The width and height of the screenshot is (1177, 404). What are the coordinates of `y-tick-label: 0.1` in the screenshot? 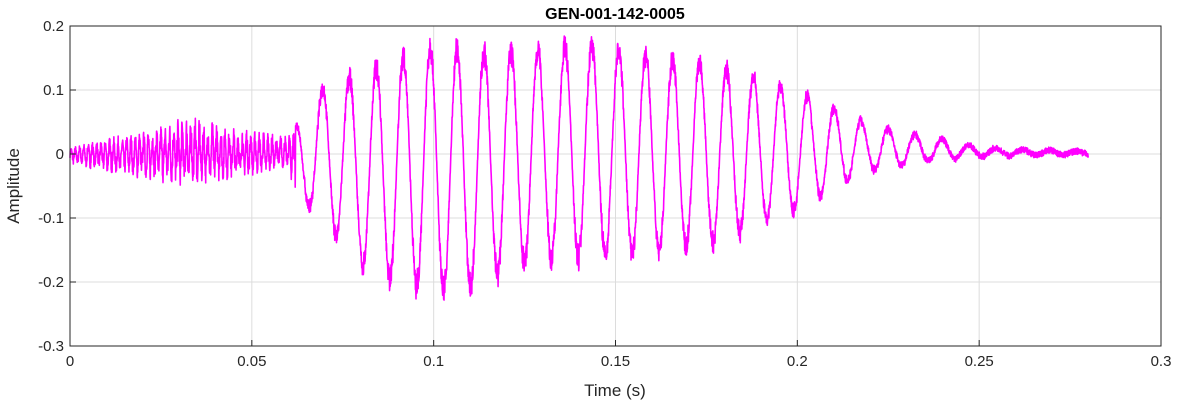 It's located at (53, 90).